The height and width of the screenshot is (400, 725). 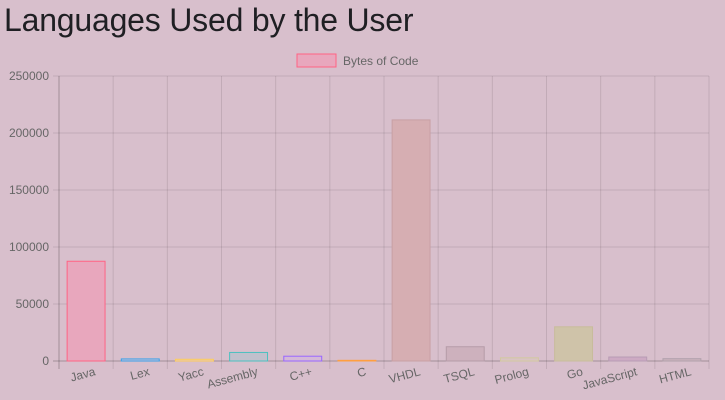 What do you see at coordinates (209, 20) in the screenshot?
I see `page-title: Languages Used by the User` at bounding box center [209, 20].